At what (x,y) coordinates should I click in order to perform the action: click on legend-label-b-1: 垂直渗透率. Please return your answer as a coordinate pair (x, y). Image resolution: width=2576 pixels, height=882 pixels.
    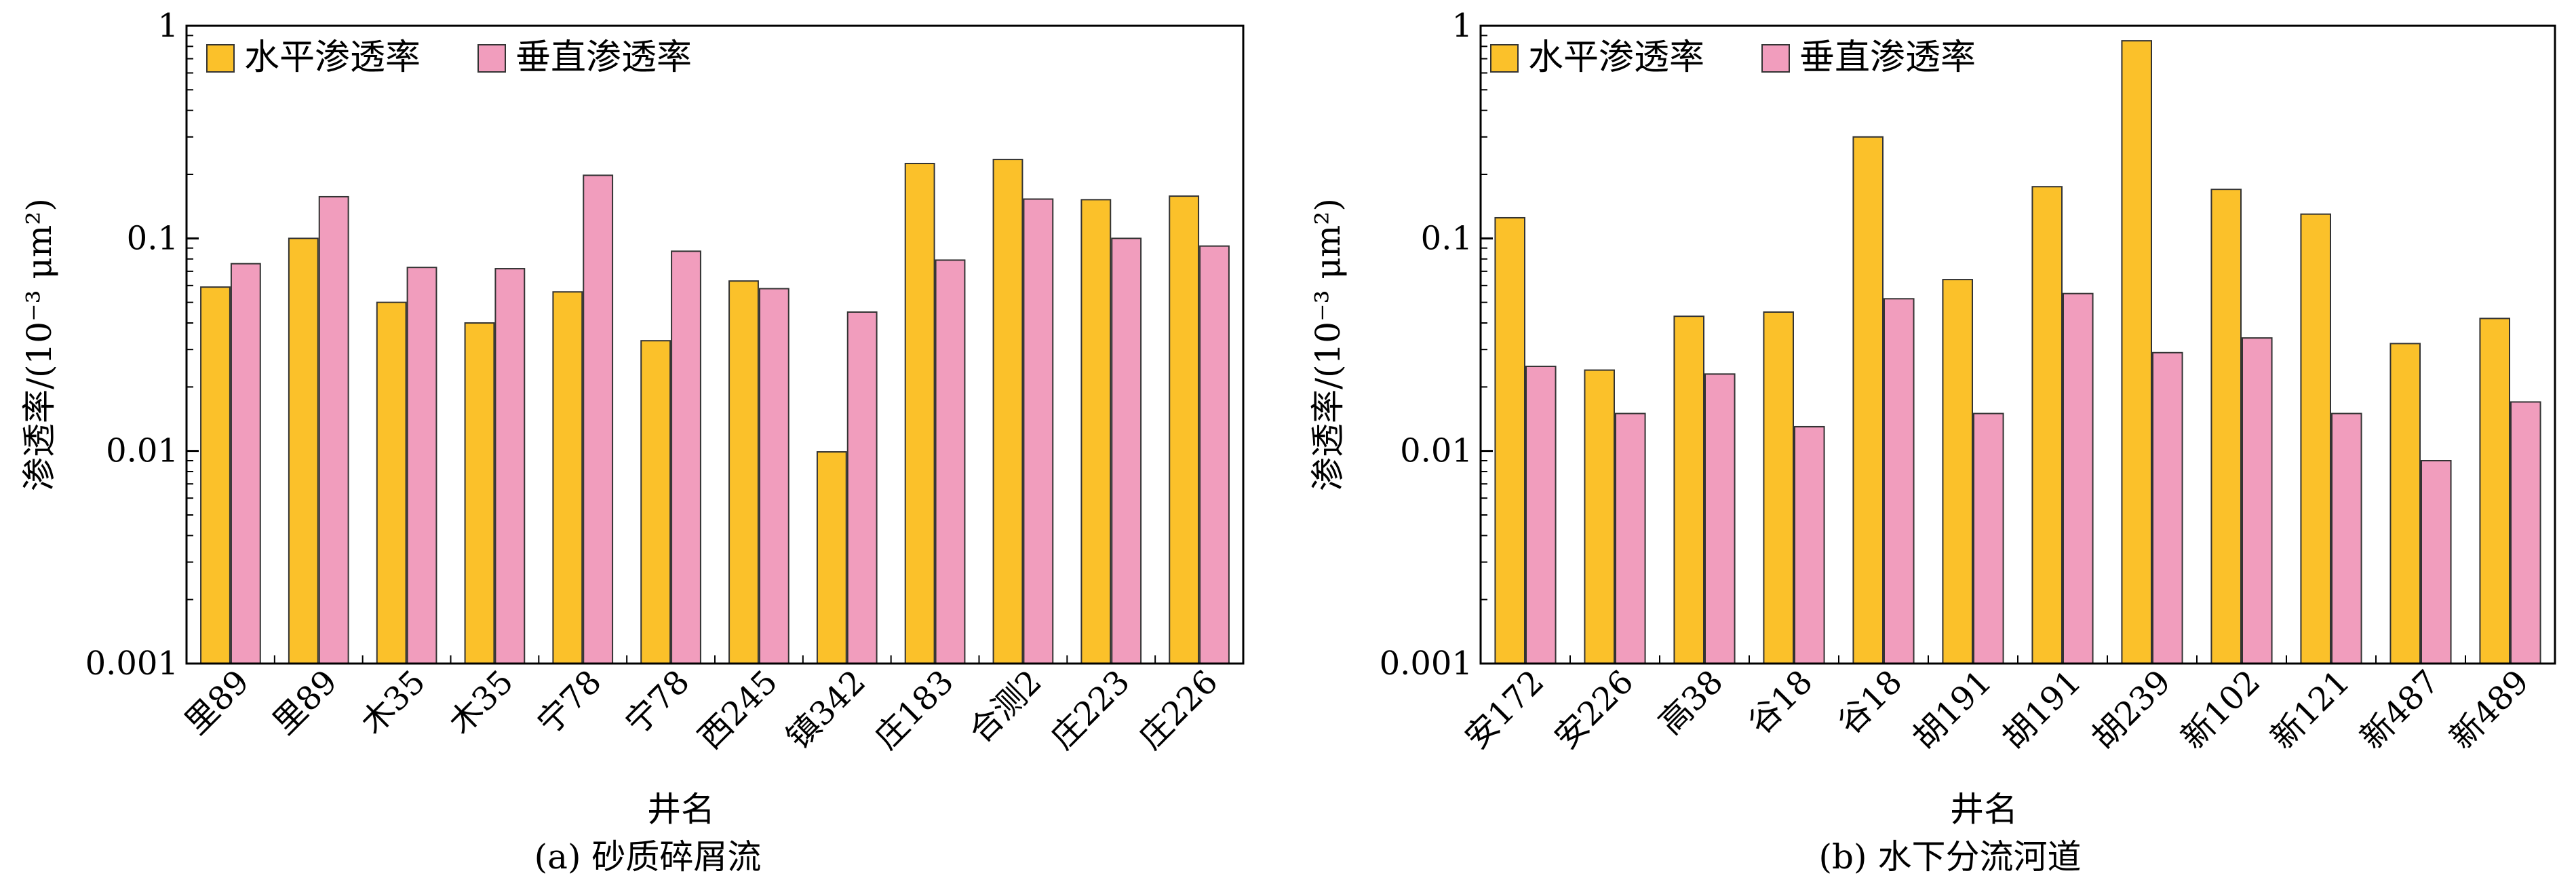
    Looking at the image, I should click on (1887, 57).